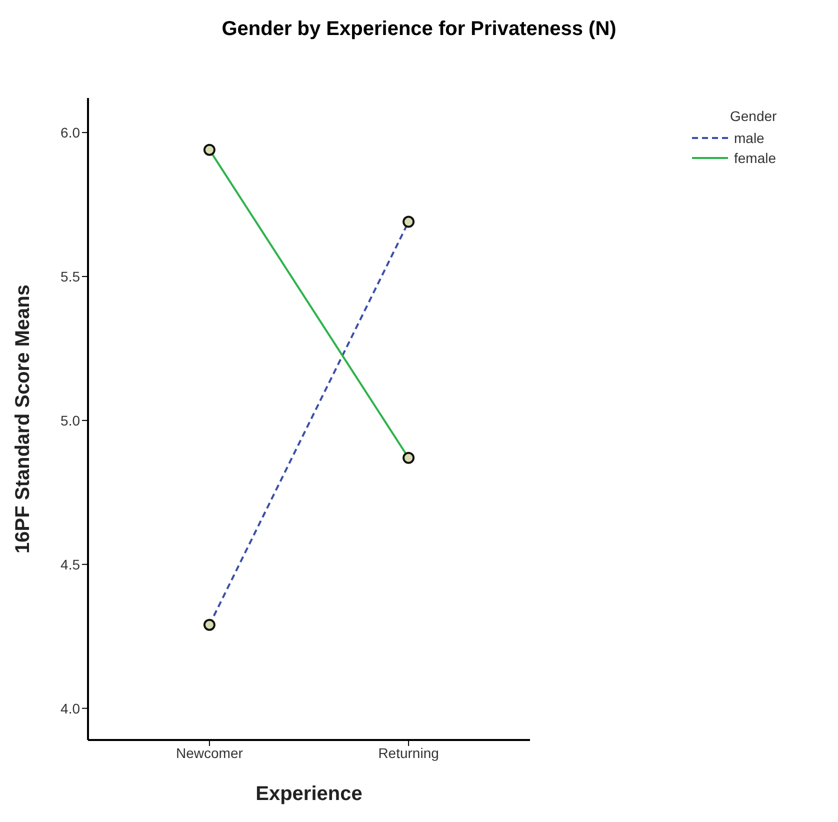 This screenshot has height=822, width=838. Describe the element at coordinates (408, 752) in the screenshot. I see `x-tick-label: Returning` at that location.